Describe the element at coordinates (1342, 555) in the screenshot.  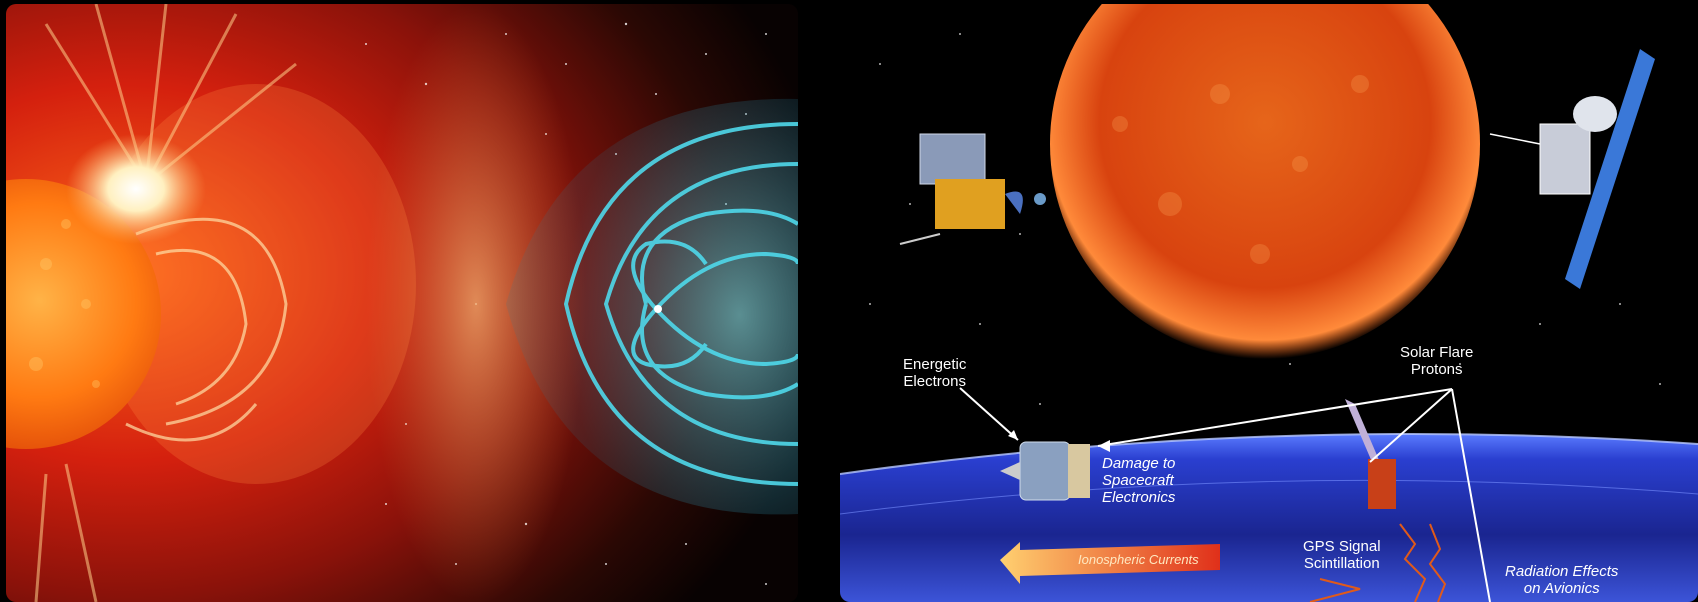
I see `label-gps-scintillation: GPS Signal Scintillation` at that location.